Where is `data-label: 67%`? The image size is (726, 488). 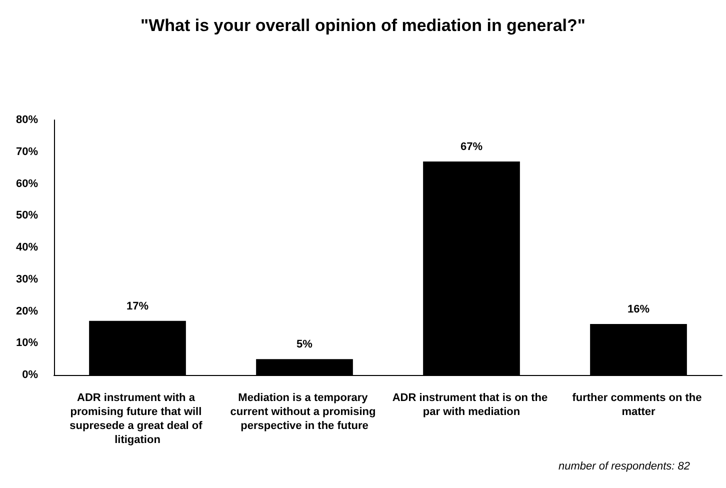 data-label: 67% is located at coordinates (471, 146).